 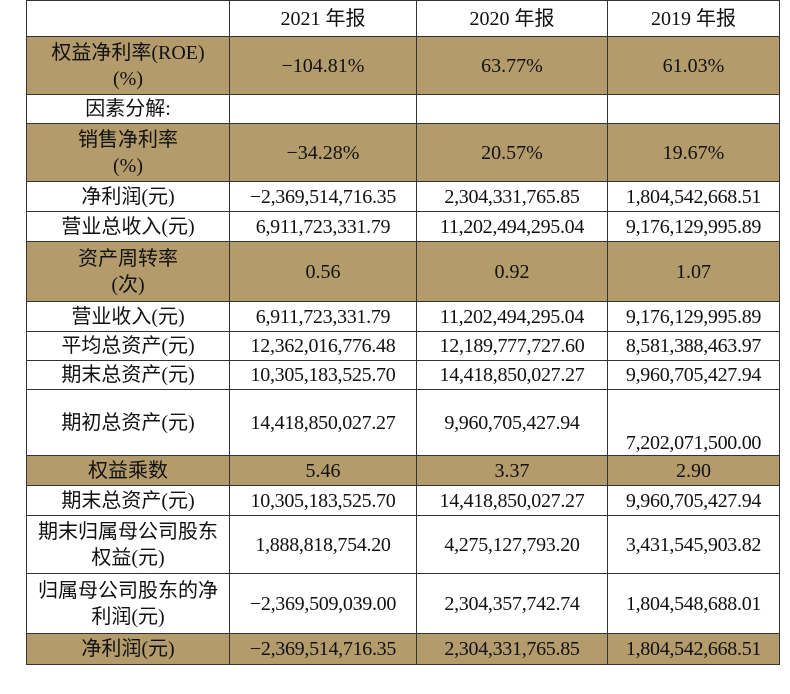 What do you see at coordinates (693, 271) in the screenshot?
I see `cell: 1.07` at bounding box center [693, 271].